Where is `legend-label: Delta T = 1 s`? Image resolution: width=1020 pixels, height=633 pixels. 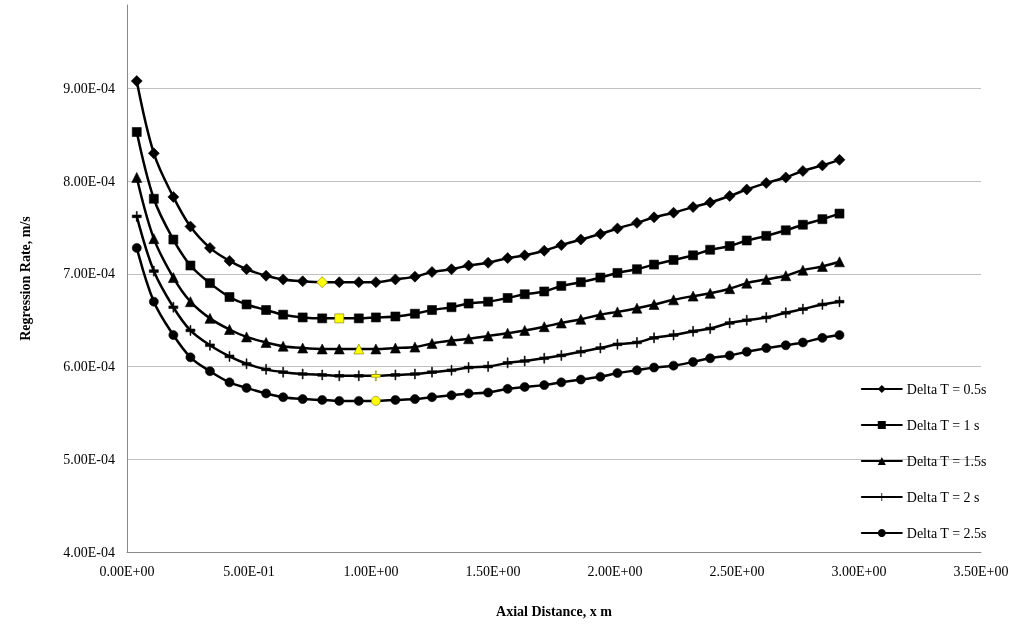 legend-label: Delta T = 1 s is located at coordinates (943, 425).